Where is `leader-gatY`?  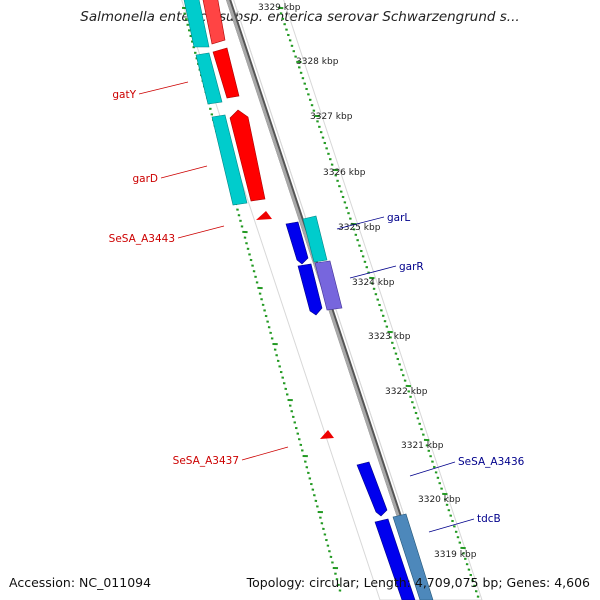
leader-gatY is located at coordinates (163, 88).